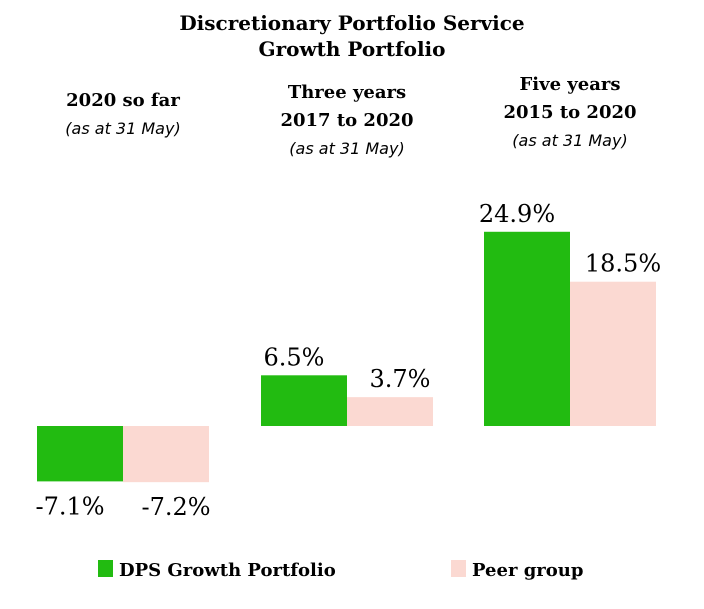 The height and width of the screenshot is (609, 704). Describe the element at coordinates (294, 357) in the screenshot. I see `value-label-dps-three-years: 6.5%` at that location.